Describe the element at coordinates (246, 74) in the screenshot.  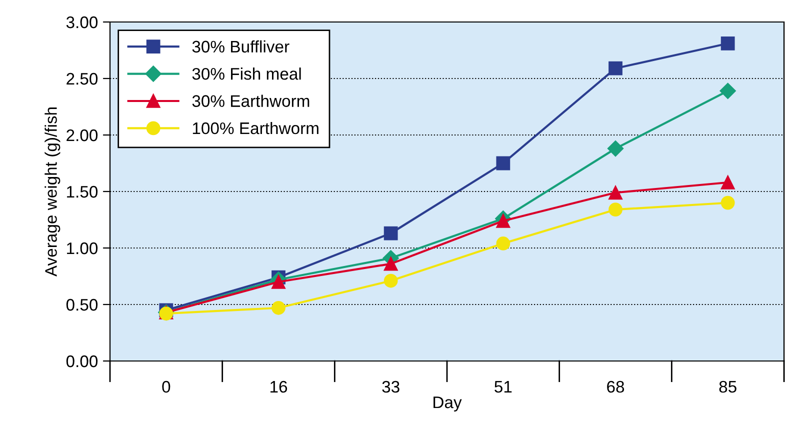
I see `legend-label: 30% Fish meal` at that location.